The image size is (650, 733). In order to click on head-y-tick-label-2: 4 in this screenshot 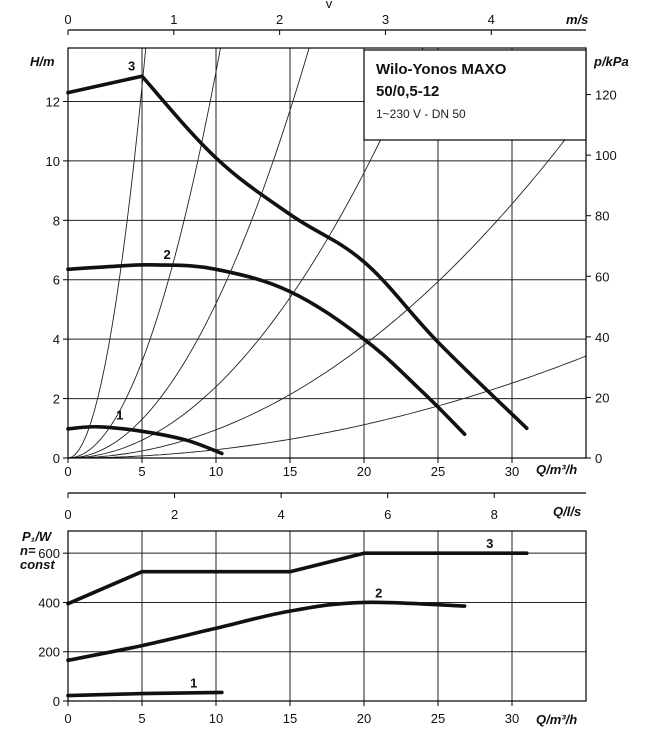, I will do `click(56, 339)`.